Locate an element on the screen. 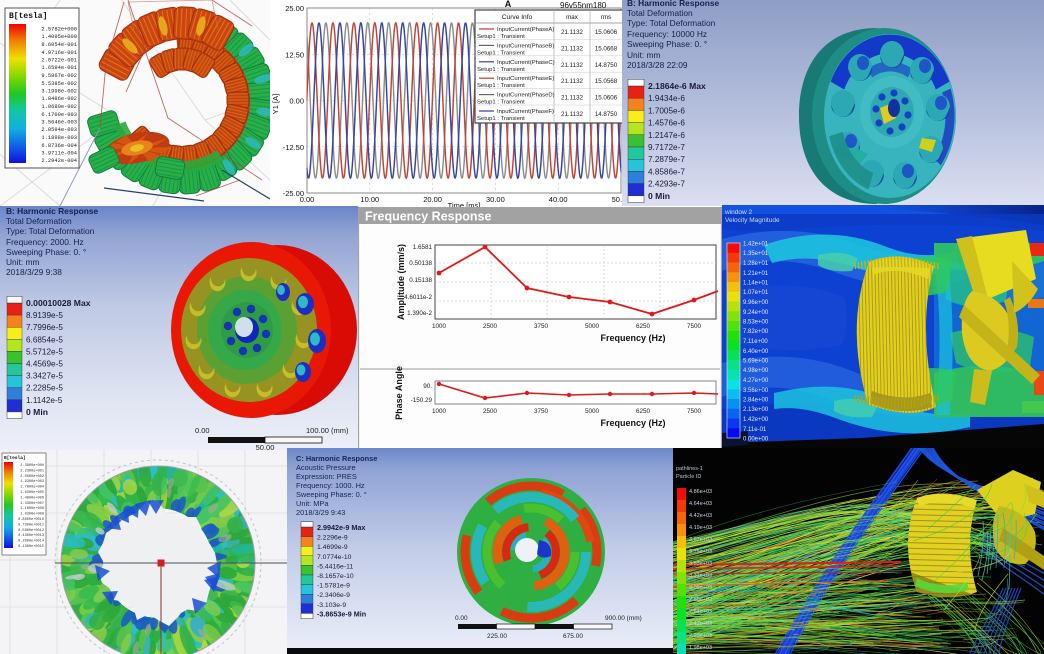 Image resolution: width=1044 pixels, height=654 pixels. svg-text: InputCurrent(PhaseC) is located at coordinates (526, 63).